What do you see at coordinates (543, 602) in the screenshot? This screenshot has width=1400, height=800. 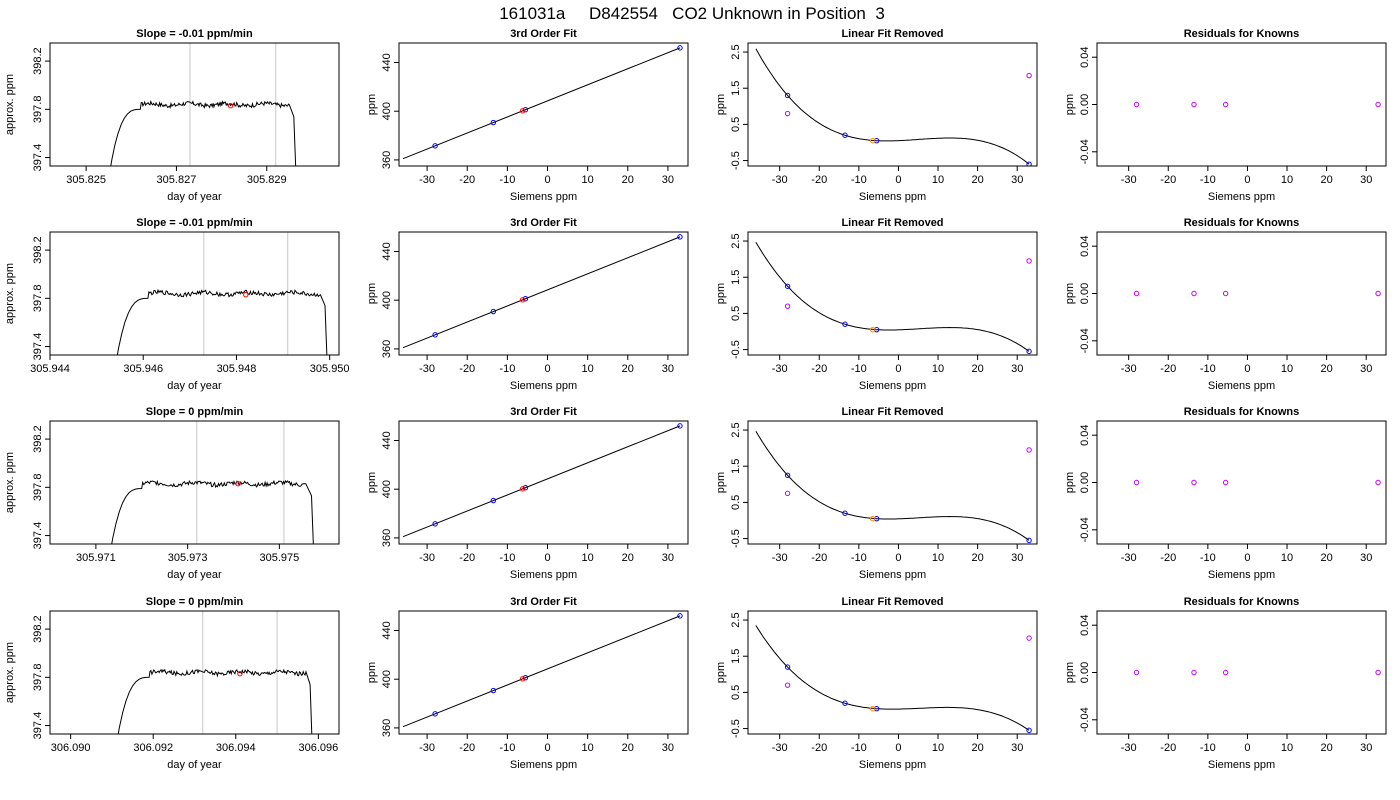 I see `panel-title: 3rd Order Fit` at bounding box center [543, 602].